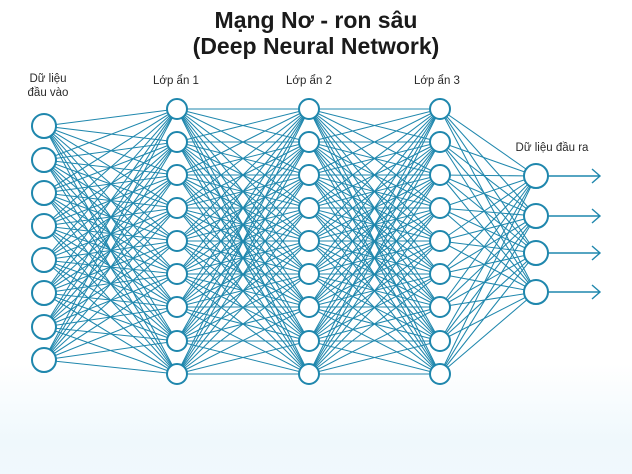 The width and height of the screenshot is (632, 474). I want to click on output-arrows, so click(575, 234).